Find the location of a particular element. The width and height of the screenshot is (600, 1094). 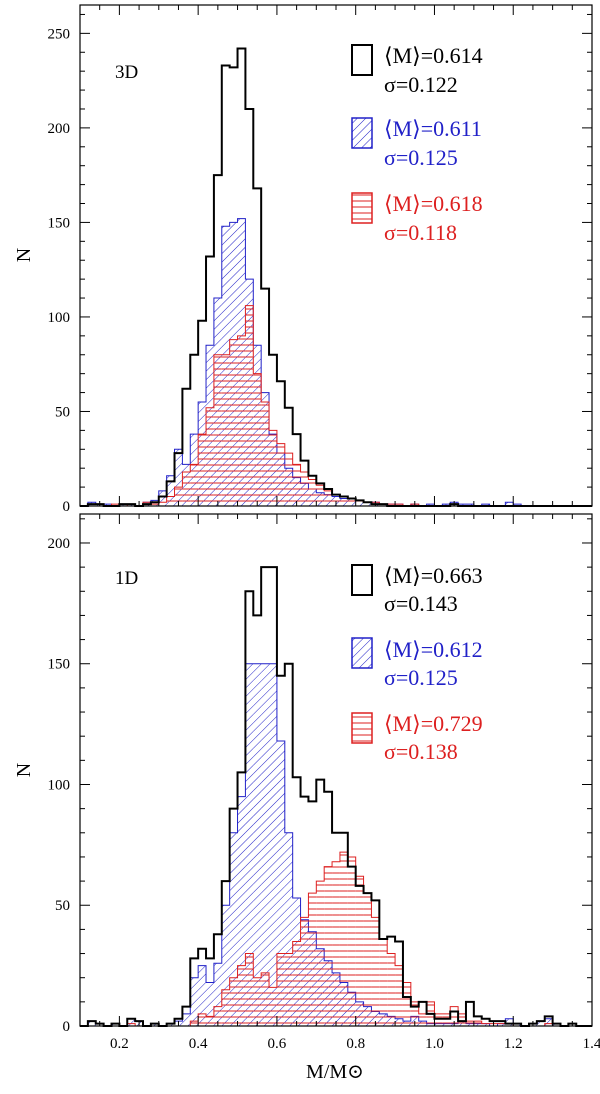

xtick-label: 0.4 is located at coordinates (198, 1044).